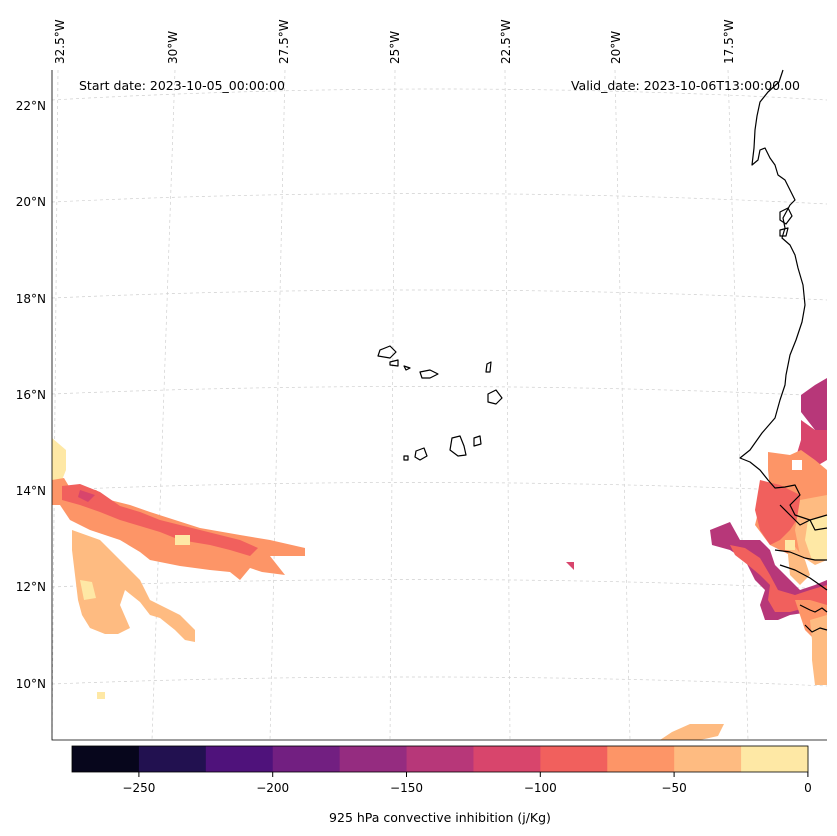  Describe the element at coordinates (31, 299) in the screenshot. I see `lat-label: 18°N` at that location.